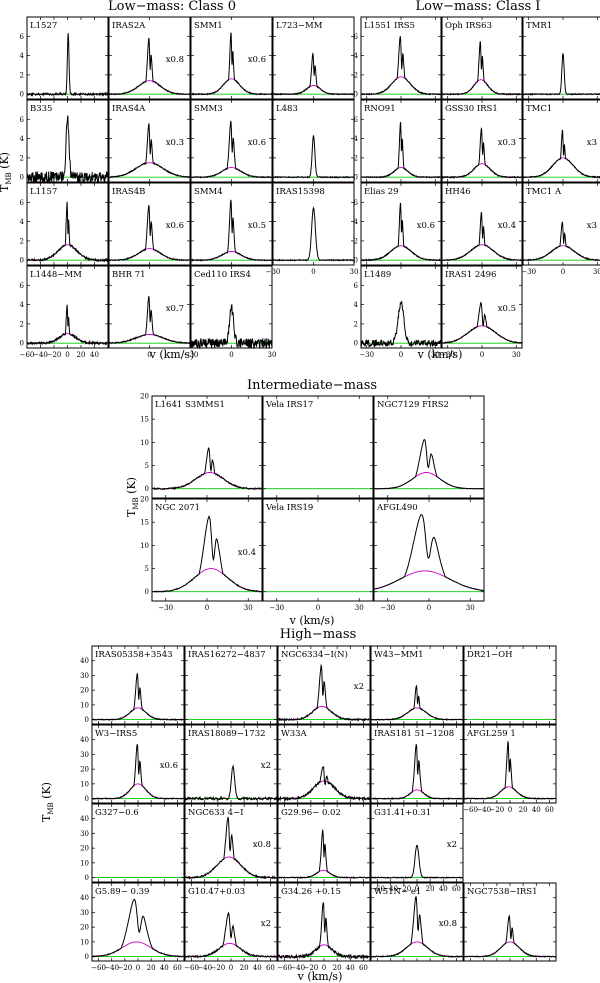 The height and width of the screenshot is (983, 600). I want to click on y-tick-label: 15, so click(144, 523).